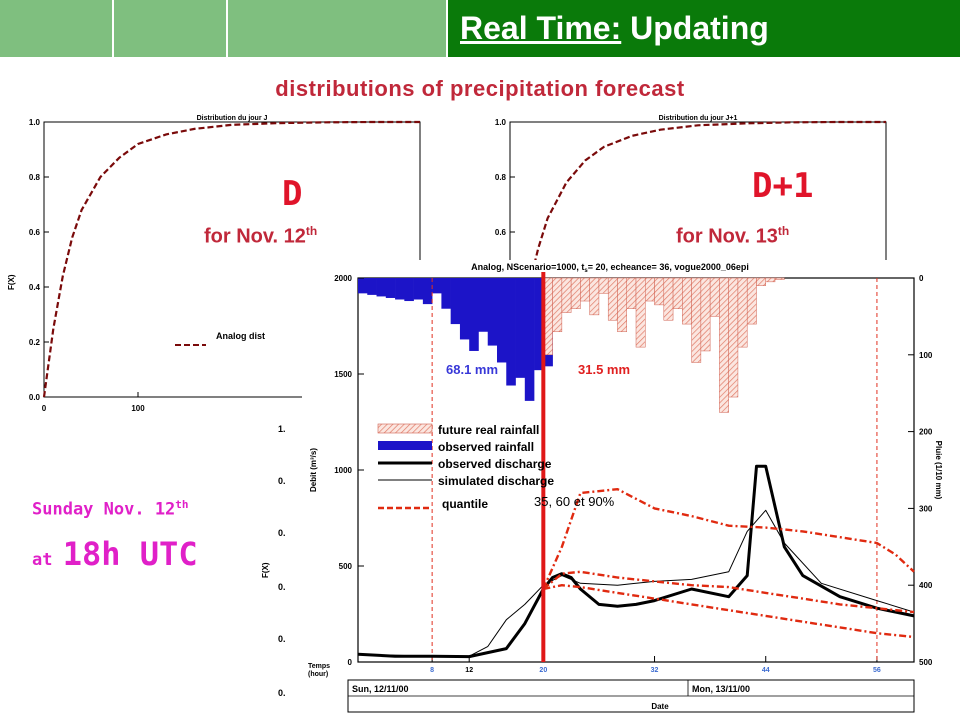 The image size is (960, 720). I want to click on y-tick-label: 0.0, so click(35, 397).